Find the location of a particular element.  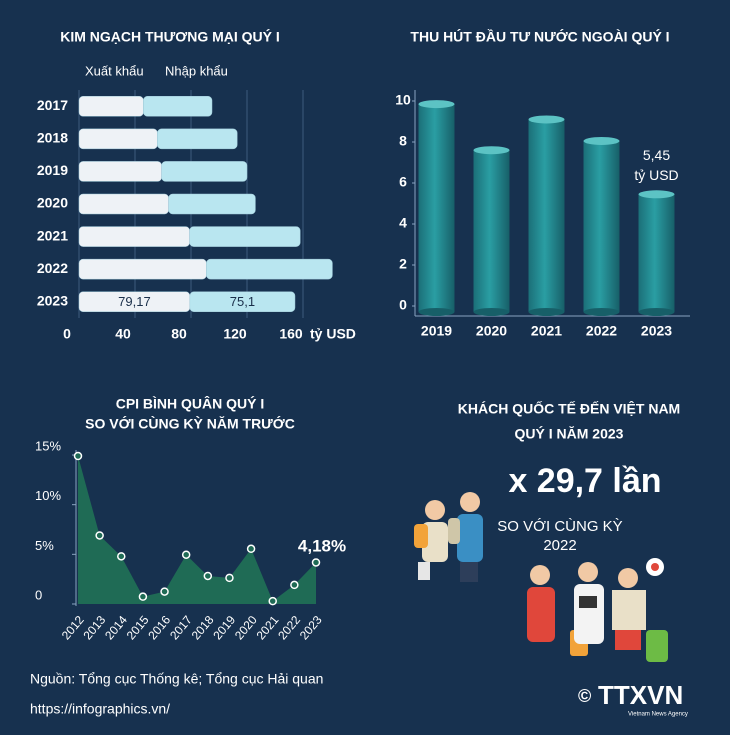

url: https://infographics.vn/ is located at coordinates (100, 709).